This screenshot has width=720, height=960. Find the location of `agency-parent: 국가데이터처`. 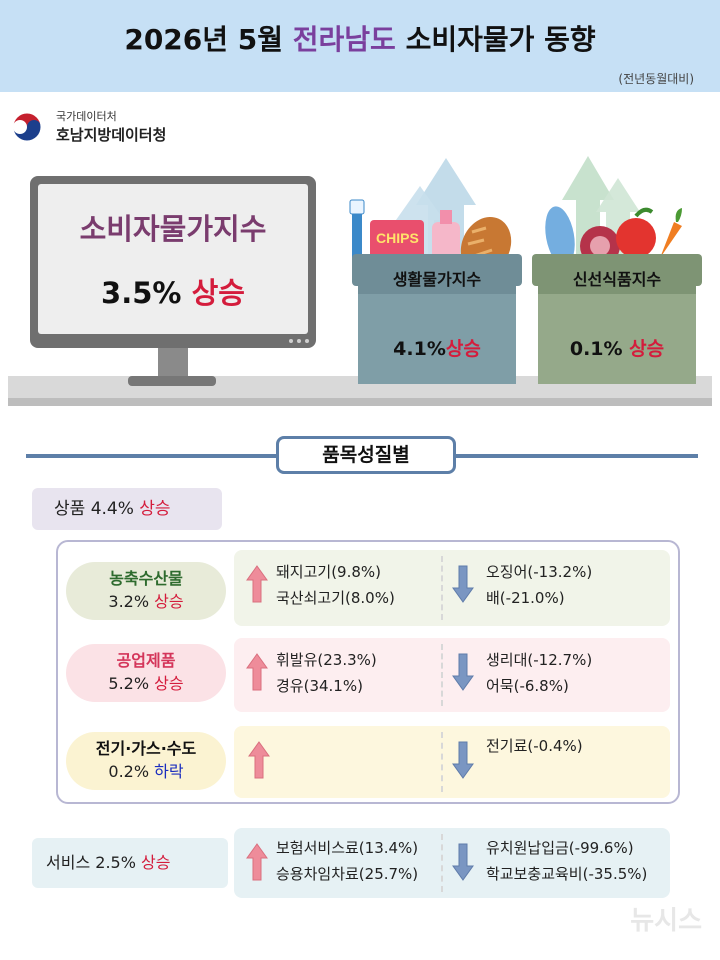

agency-parent: 국가데이터처 is located at coordinates (86, 116).